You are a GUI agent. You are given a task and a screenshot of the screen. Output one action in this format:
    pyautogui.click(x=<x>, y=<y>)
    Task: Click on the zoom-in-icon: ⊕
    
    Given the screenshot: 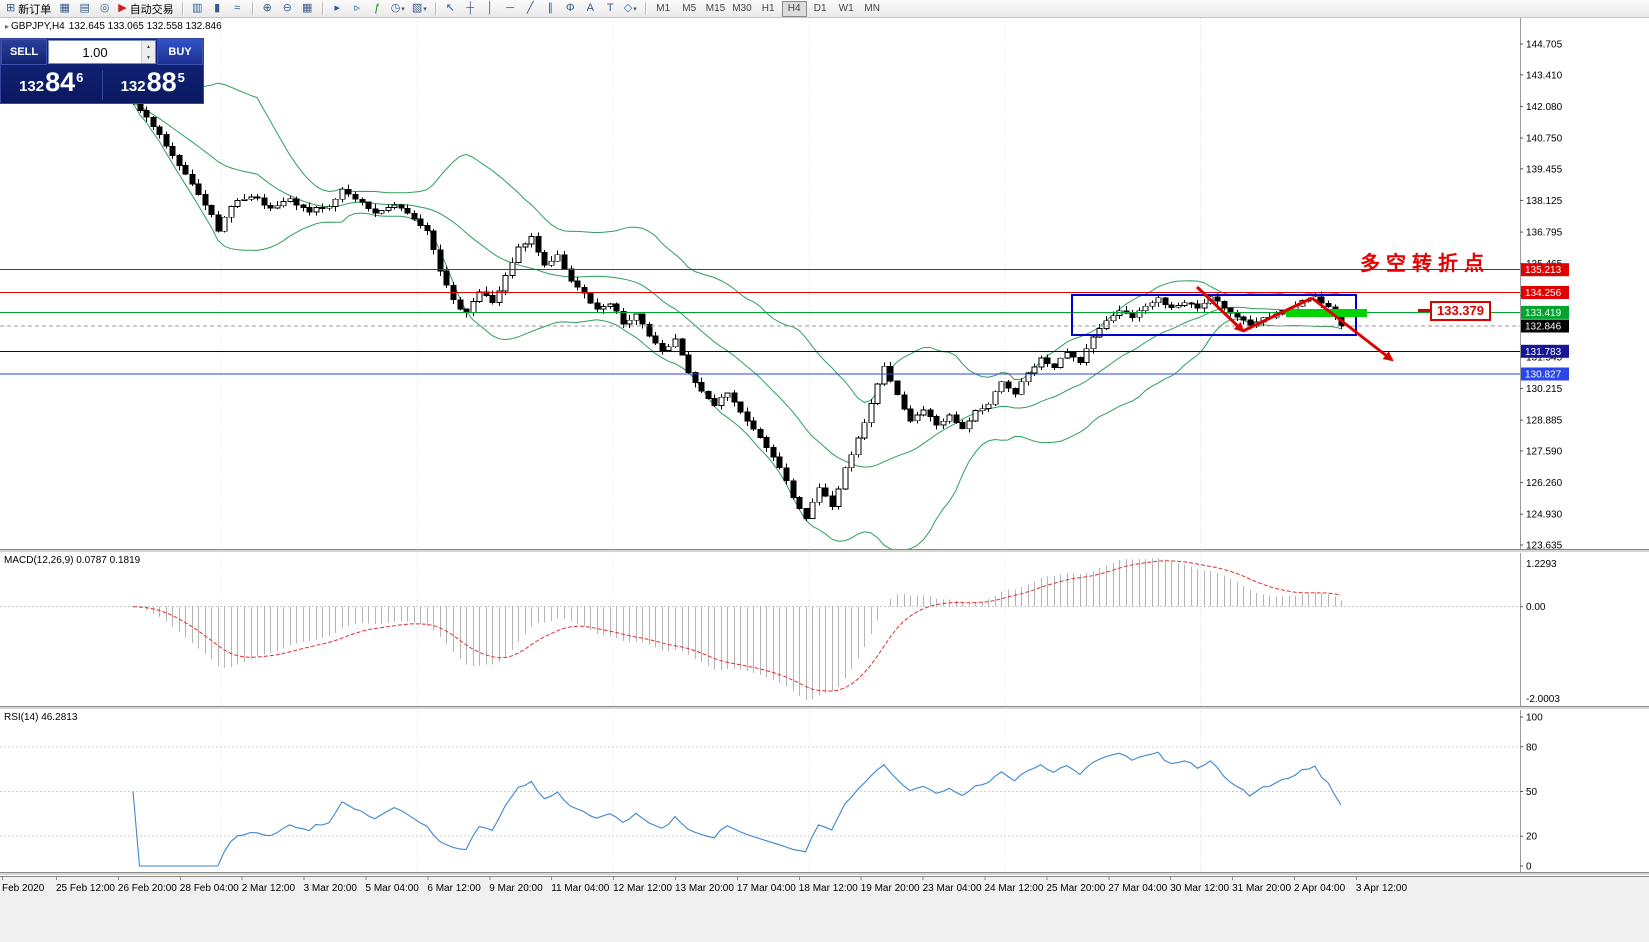 What is the action you would take?
    pyautogui.click(x=267, y=8)
    